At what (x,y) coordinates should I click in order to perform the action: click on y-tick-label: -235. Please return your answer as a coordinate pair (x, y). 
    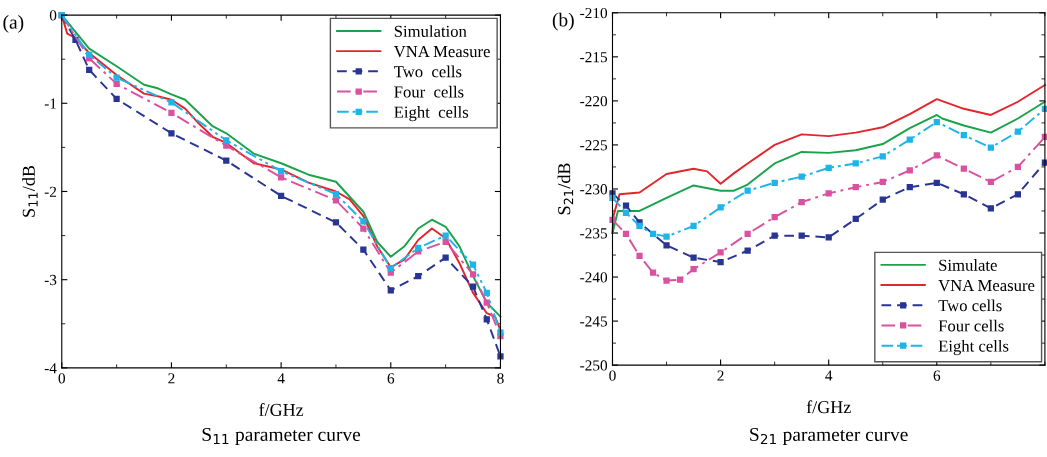
    Looking at the image, I should click on (594, 233).